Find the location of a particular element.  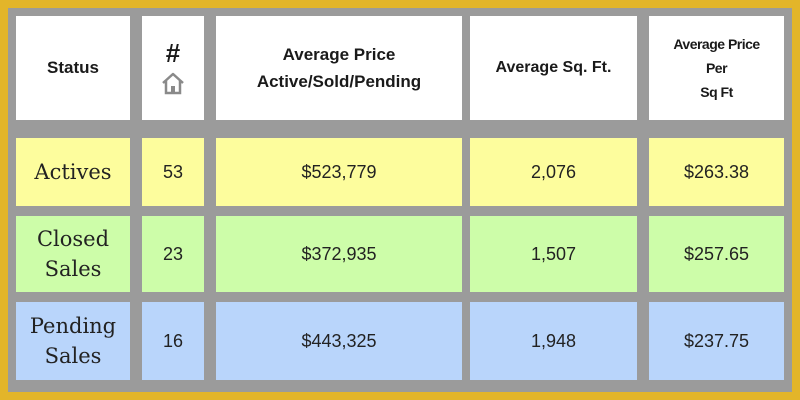

header-count: # is located at coordinates (173, 68).